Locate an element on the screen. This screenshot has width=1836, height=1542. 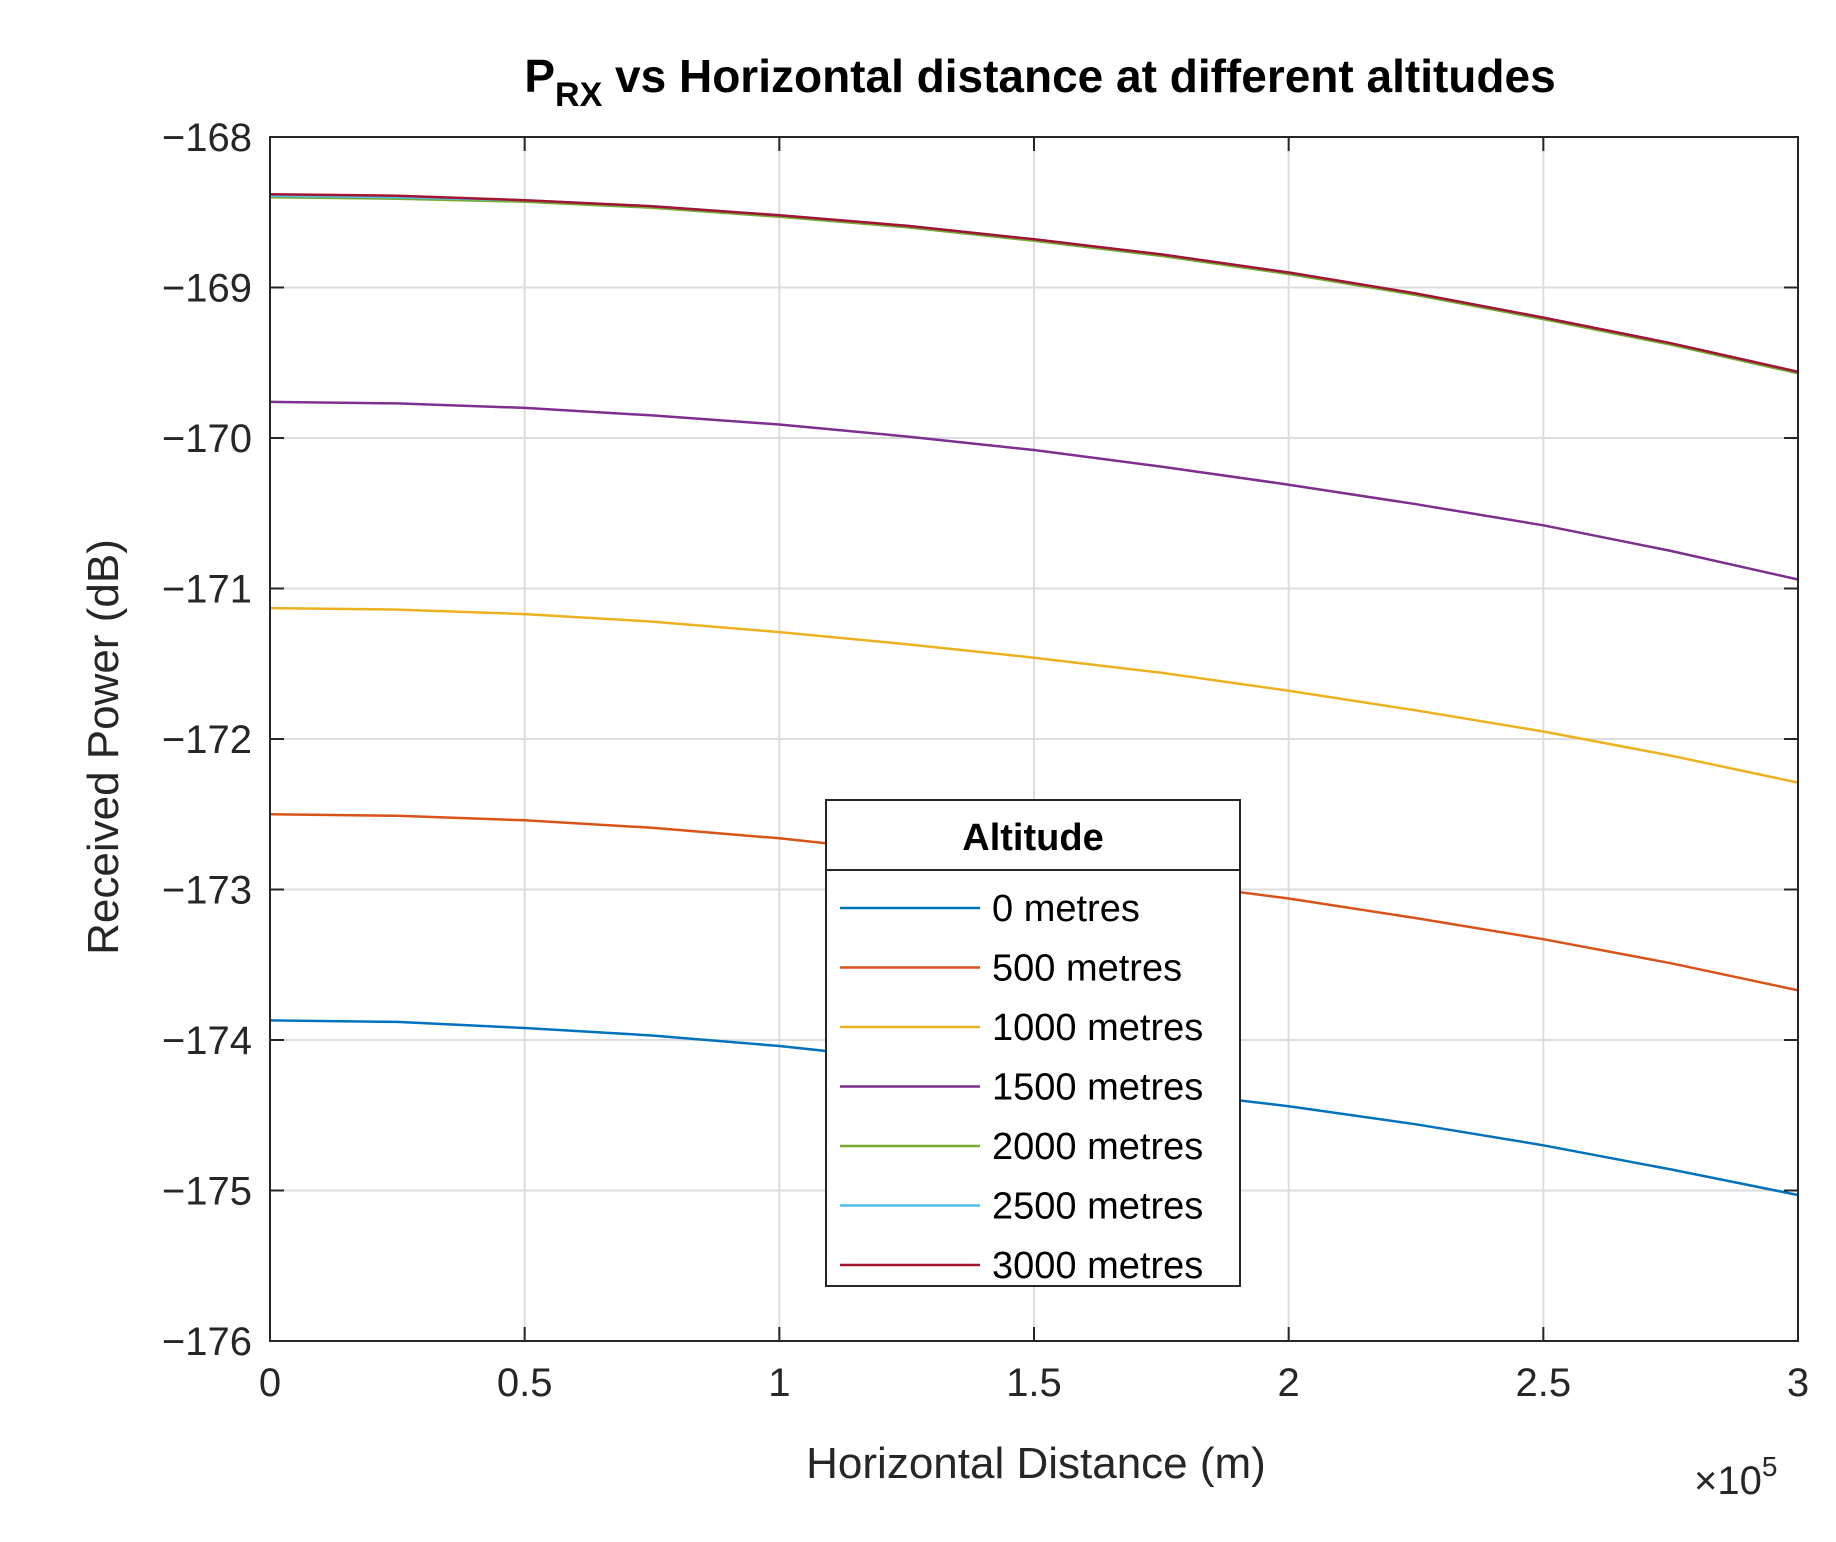
y-tick-label: −174 is located at coordinates (207, 1041).